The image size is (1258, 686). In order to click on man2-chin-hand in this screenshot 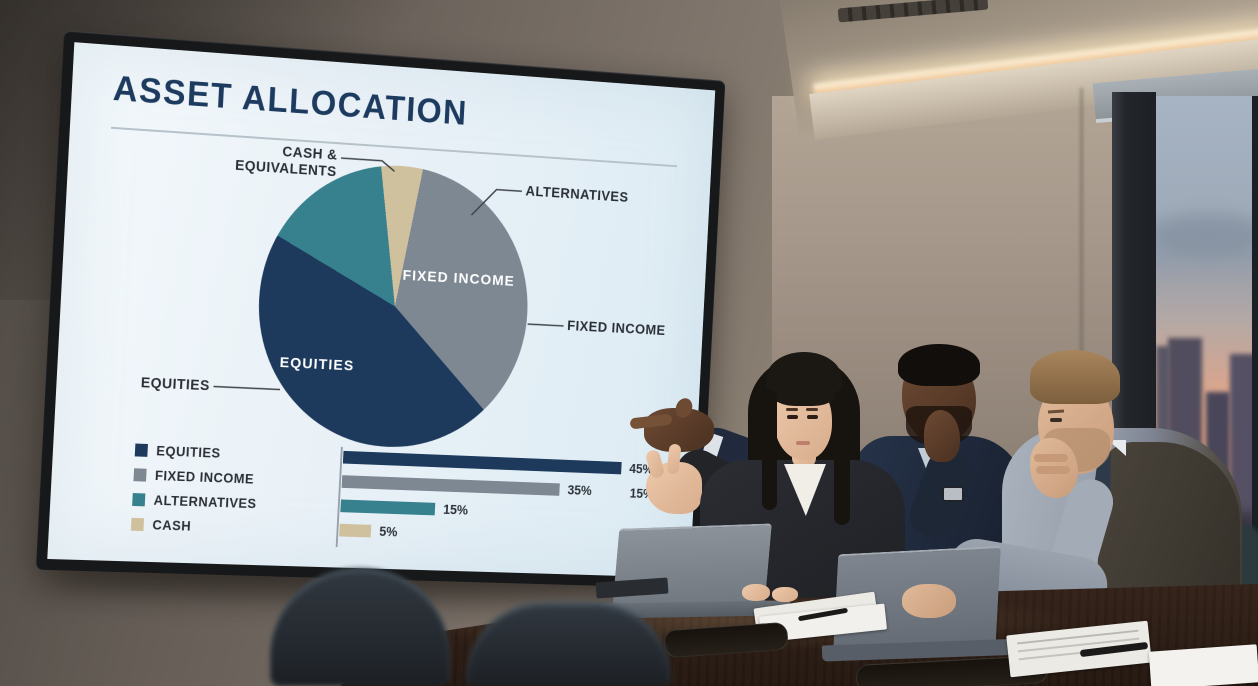, I will do `click(942, 436)`.